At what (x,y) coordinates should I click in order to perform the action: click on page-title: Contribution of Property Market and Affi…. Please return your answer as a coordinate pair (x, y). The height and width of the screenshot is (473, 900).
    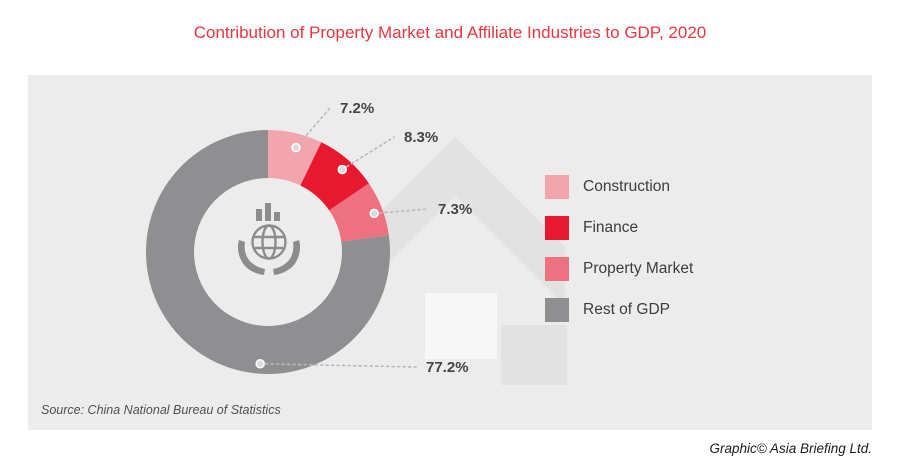
    Looking at the image, I should click on (450, 32).